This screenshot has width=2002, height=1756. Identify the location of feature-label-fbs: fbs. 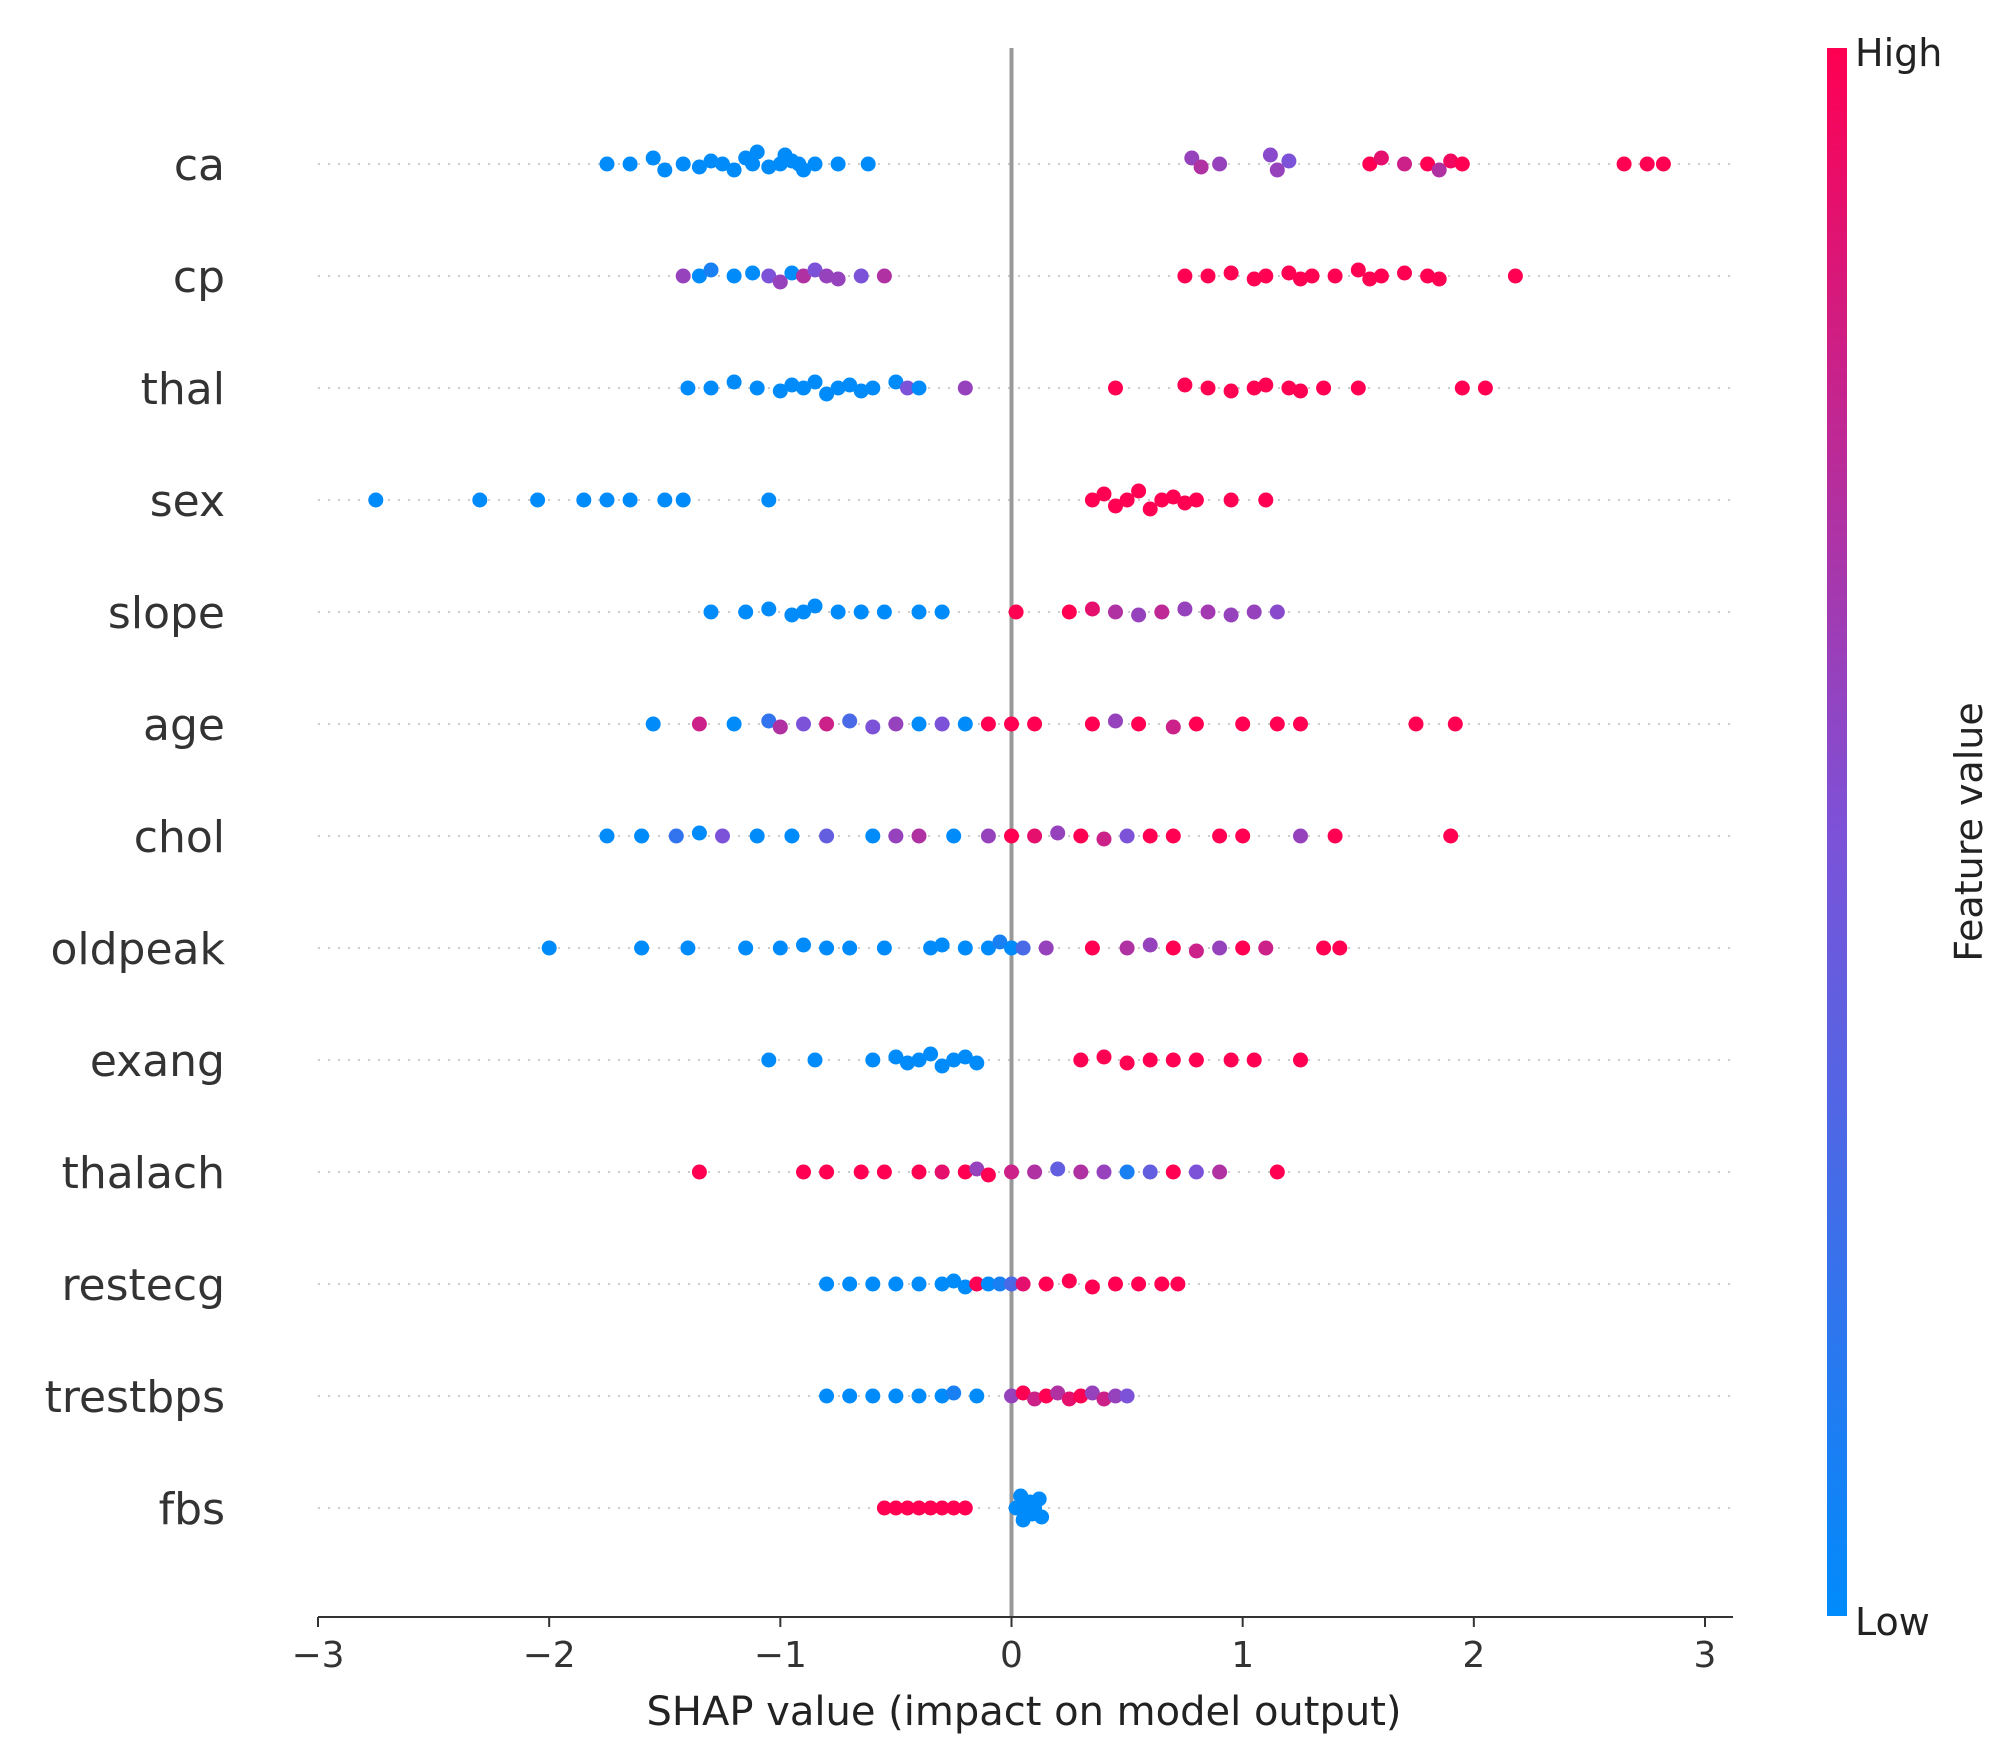
(192, 1509).